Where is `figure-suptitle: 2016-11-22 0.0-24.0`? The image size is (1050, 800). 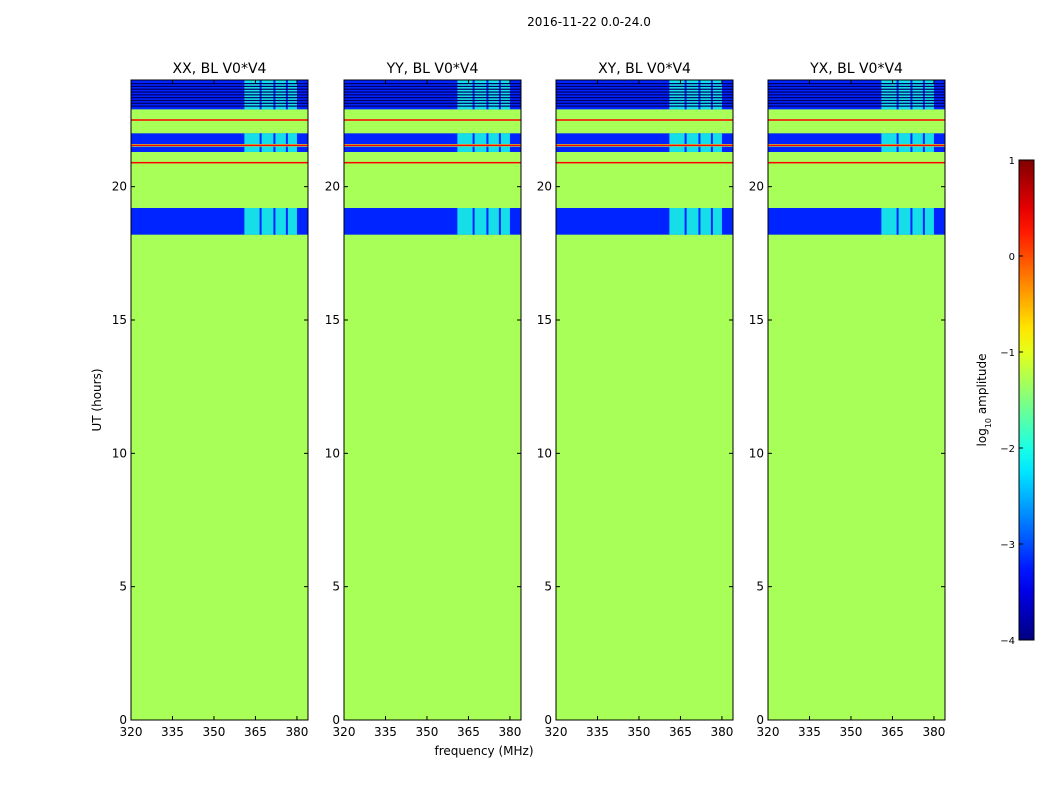
figure-suptitle: 2016-11-22 0.0-24.0 is located at coordinates (589, 22).